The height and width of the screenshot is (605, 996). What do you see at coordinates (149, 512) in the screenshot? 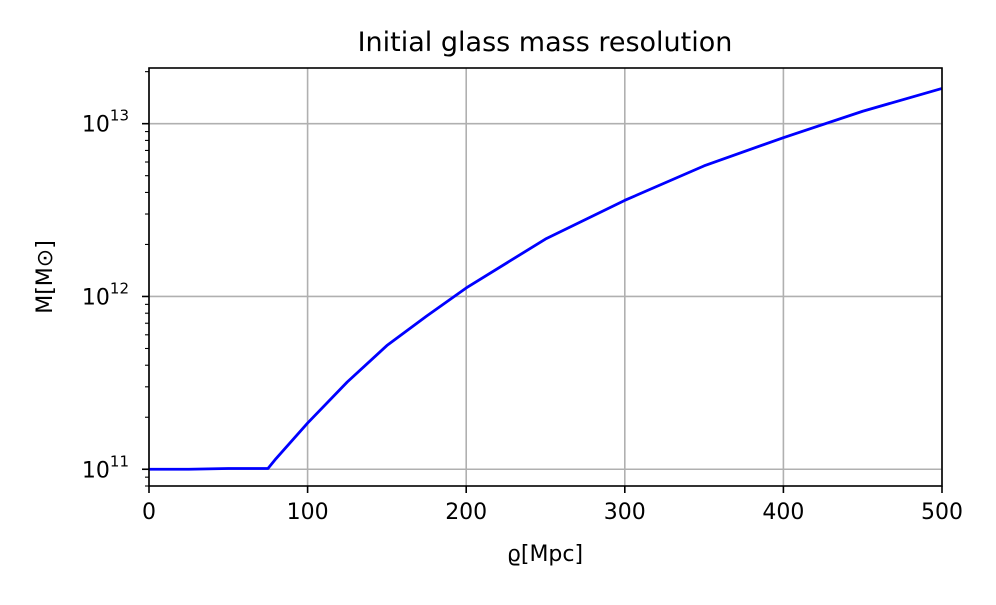
I see `x-tick-label: 0` at bounding box center [149, 512].